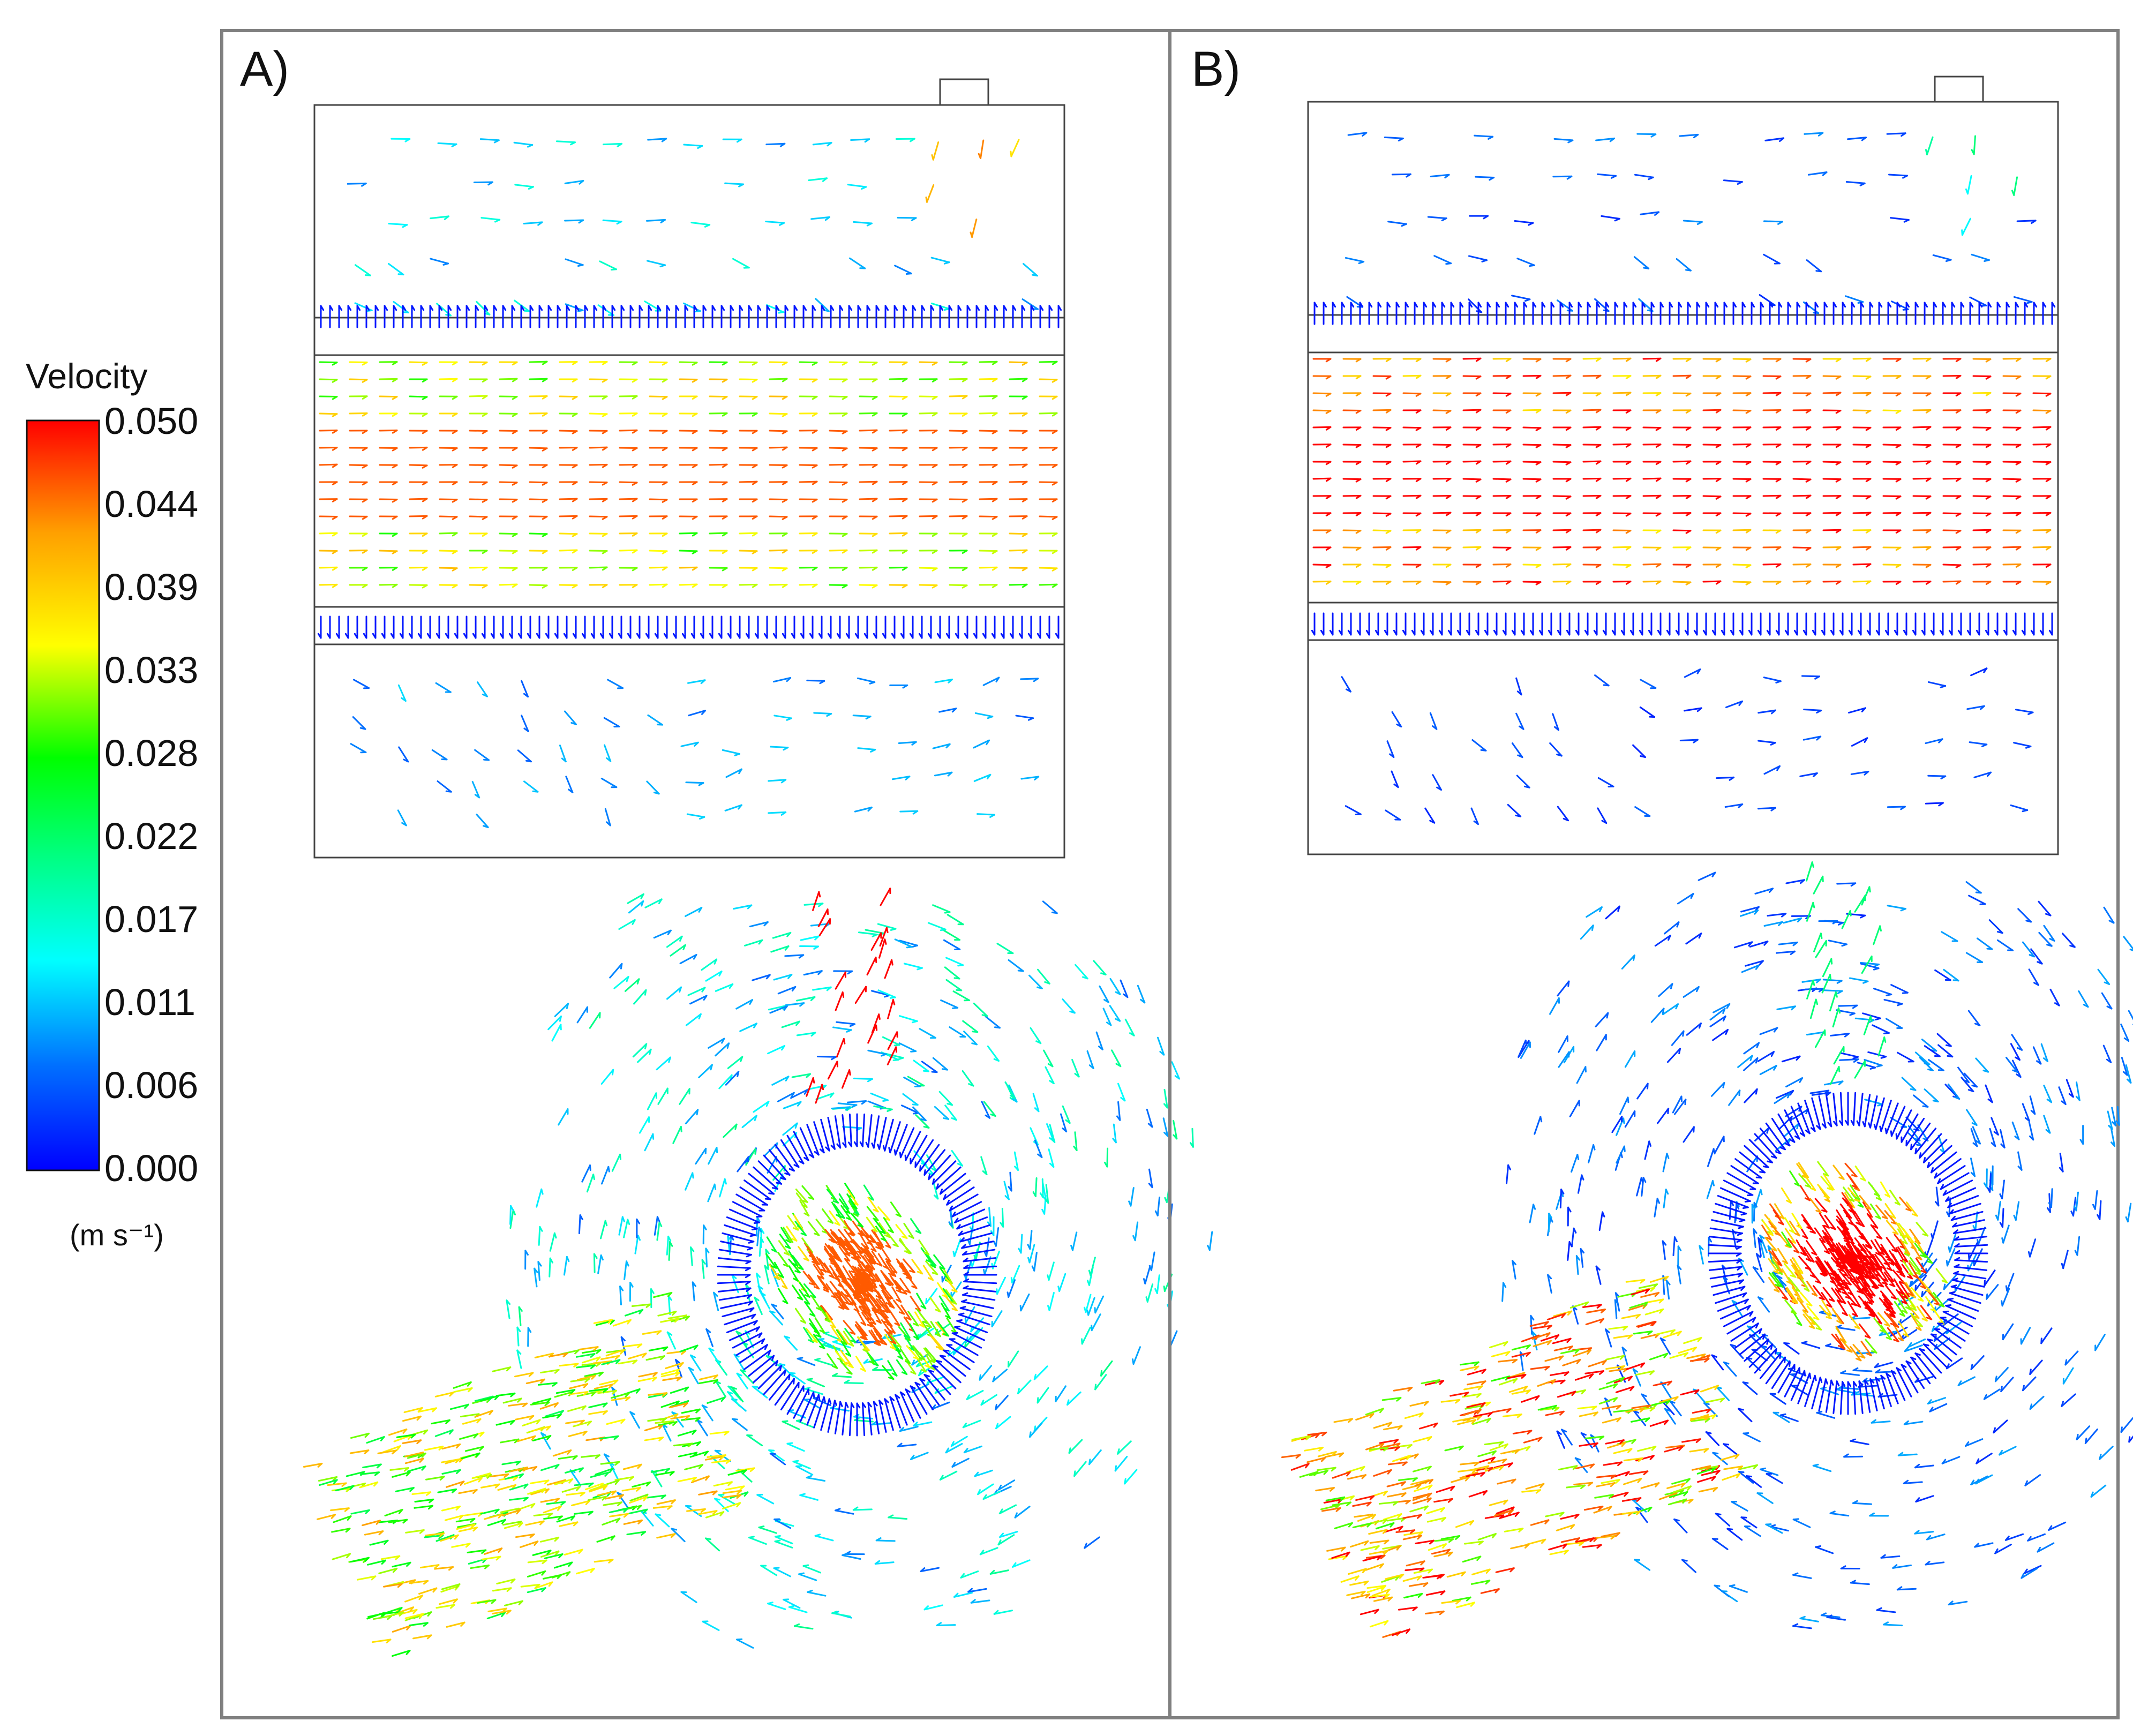  I want to click on legend-tick-label: 0.006, so click(151, 1085).